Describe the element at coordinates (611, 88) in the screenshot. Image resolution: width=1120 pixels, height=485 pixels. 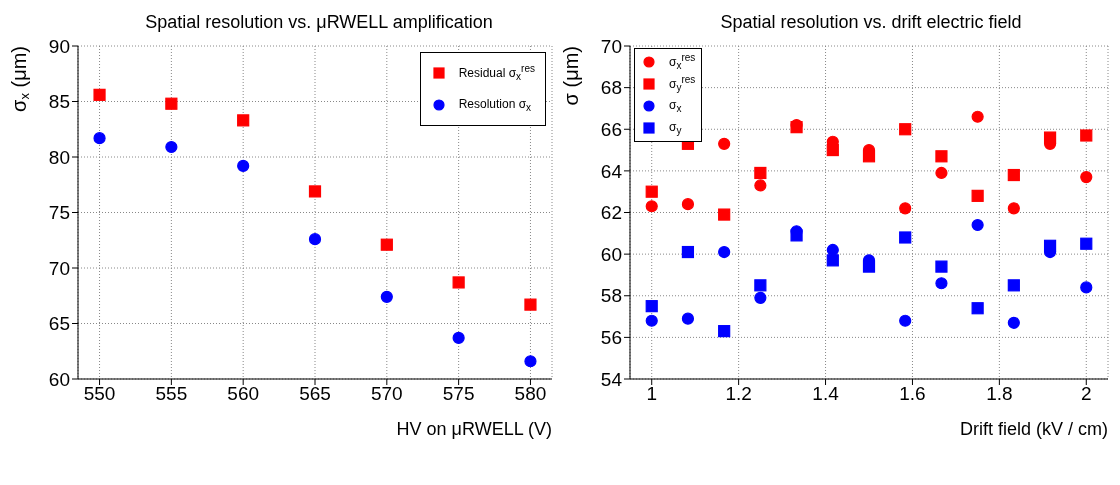
I see `y-tick-label: 68` at that location.